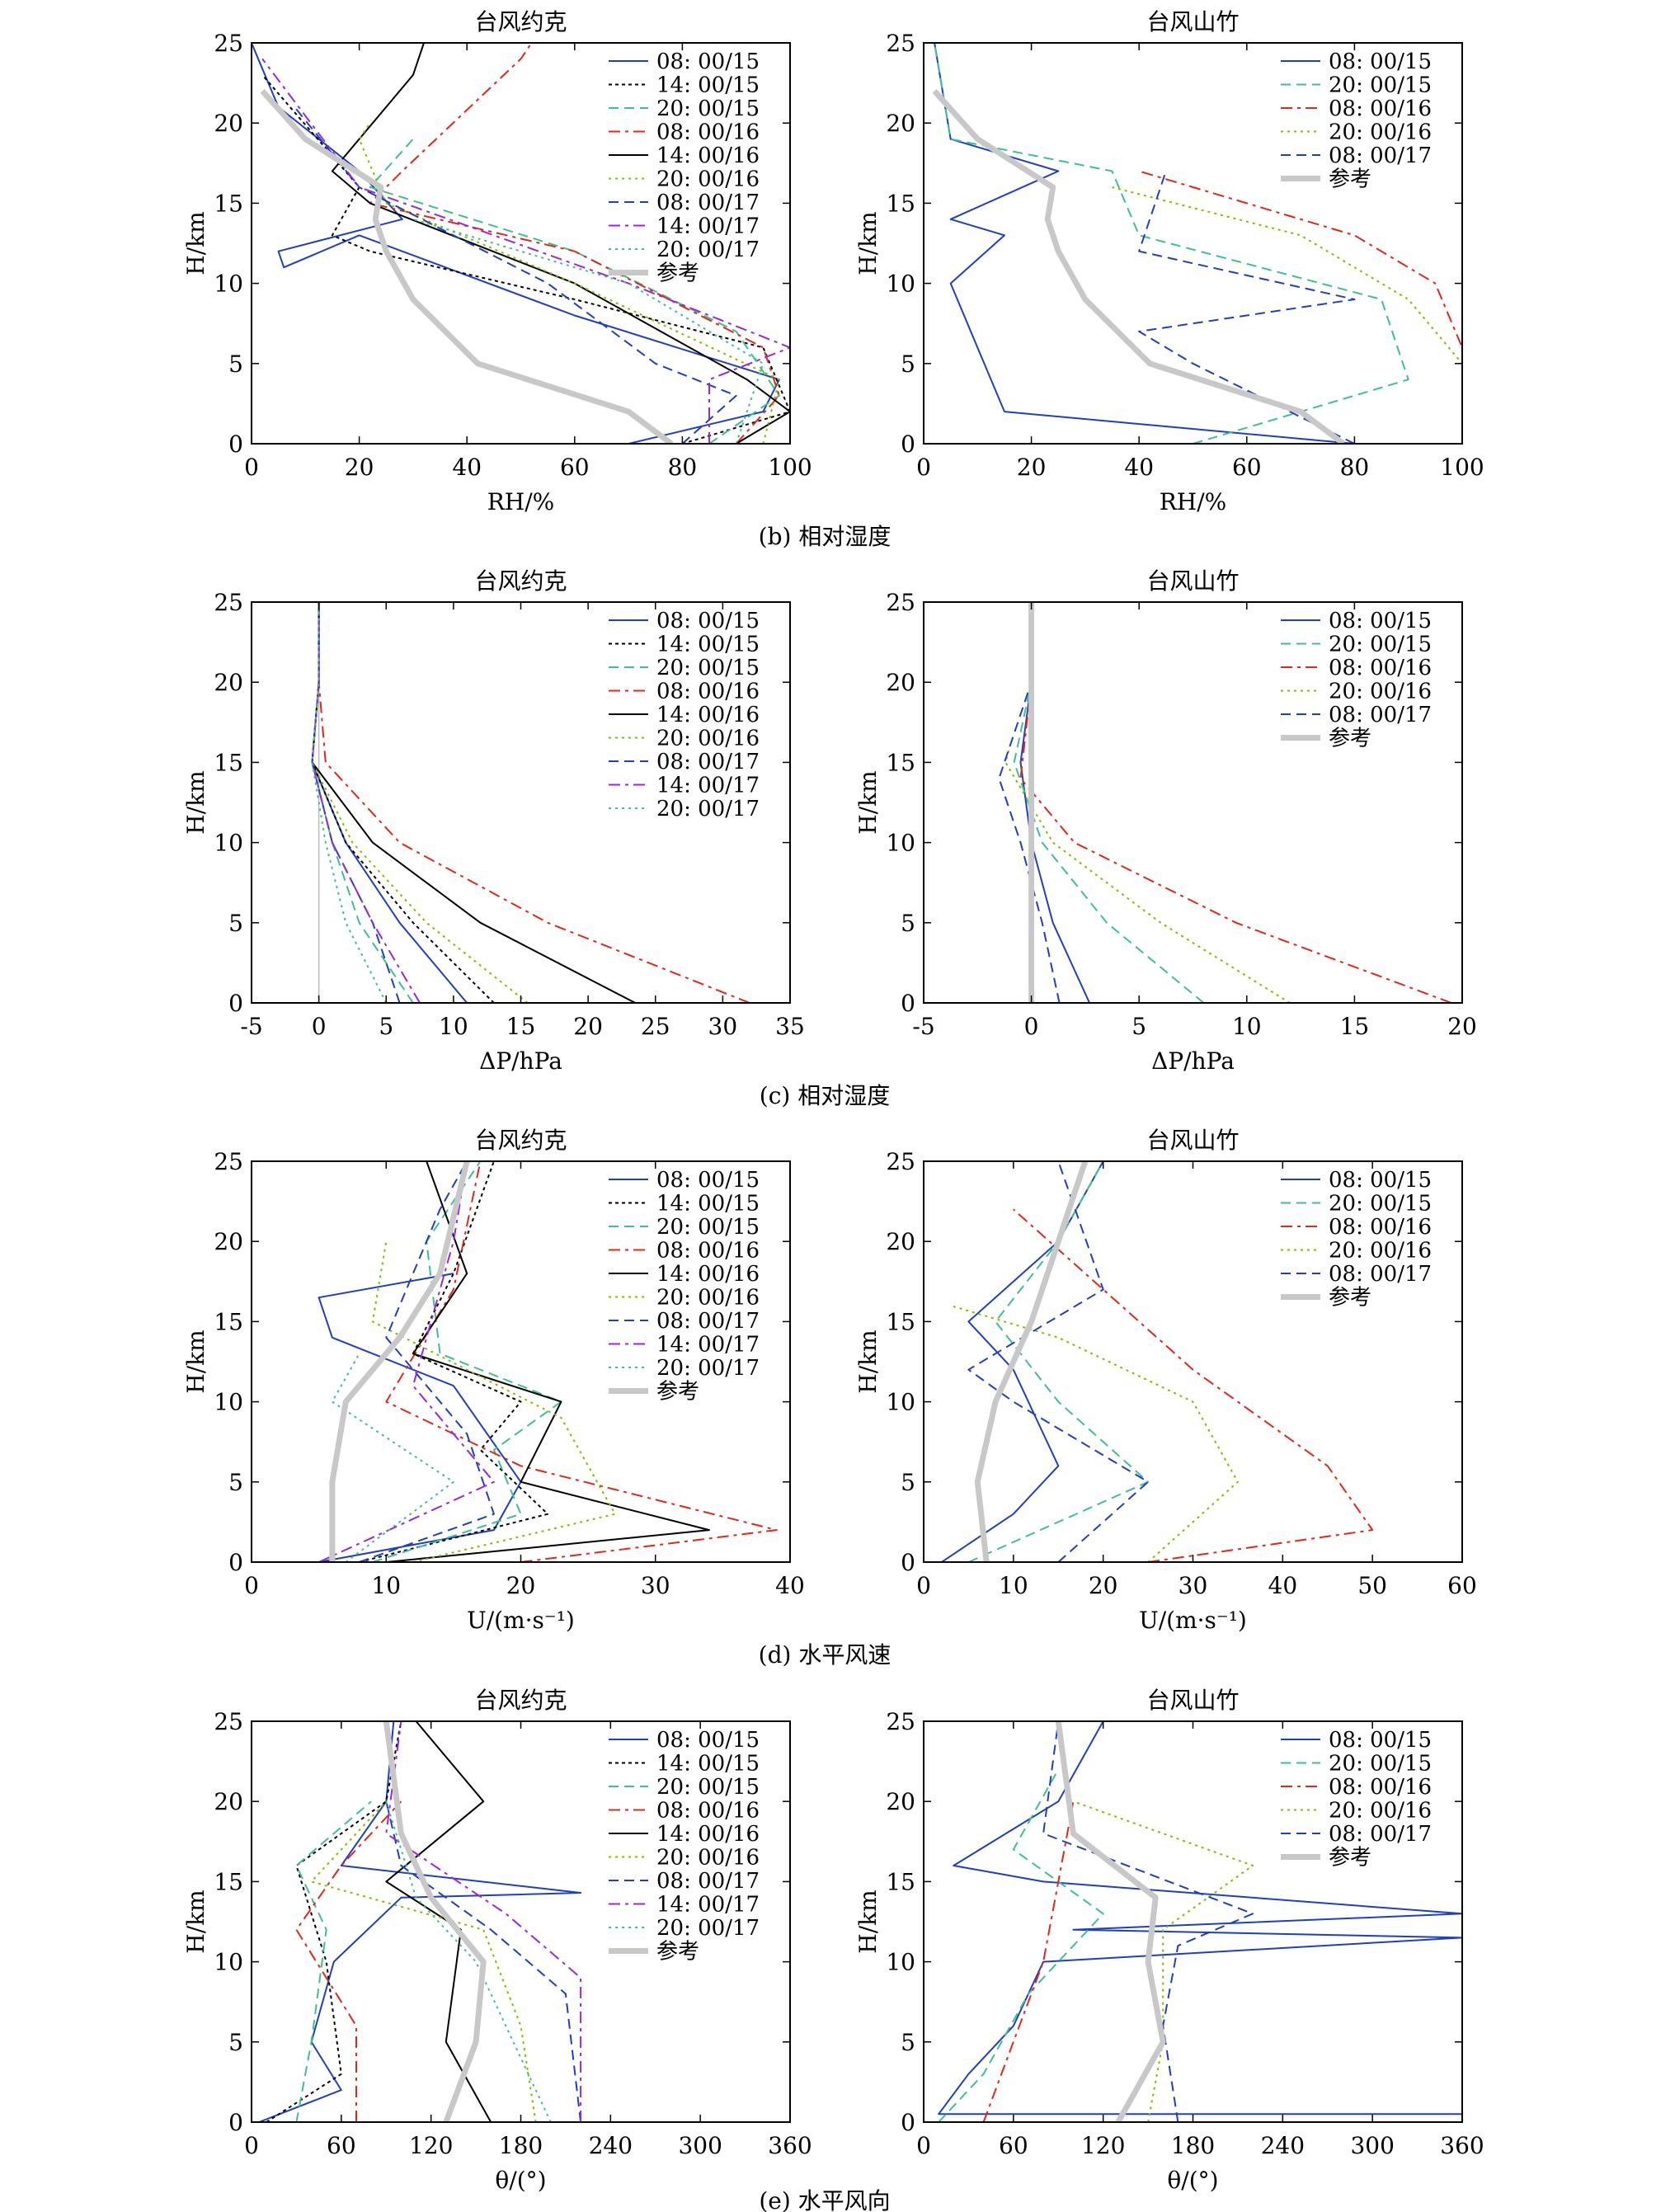 The image size is (1656, 2212). Describe the element at coordinates (1193, 1061) in the screenshot. I see `x-axis-label: ΔP/hPa` at that location.